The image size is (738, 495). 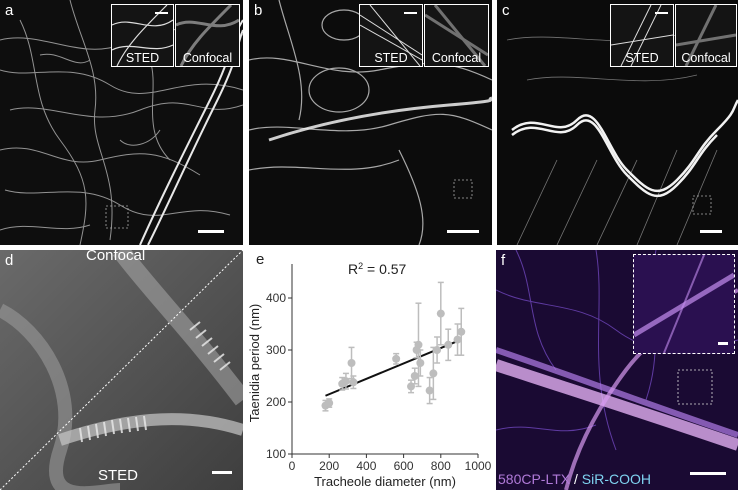 What do you see at coordinates (222, 472) in the screenshot?
I see `panel-d-scalebar` at bounding box center [222, 472].